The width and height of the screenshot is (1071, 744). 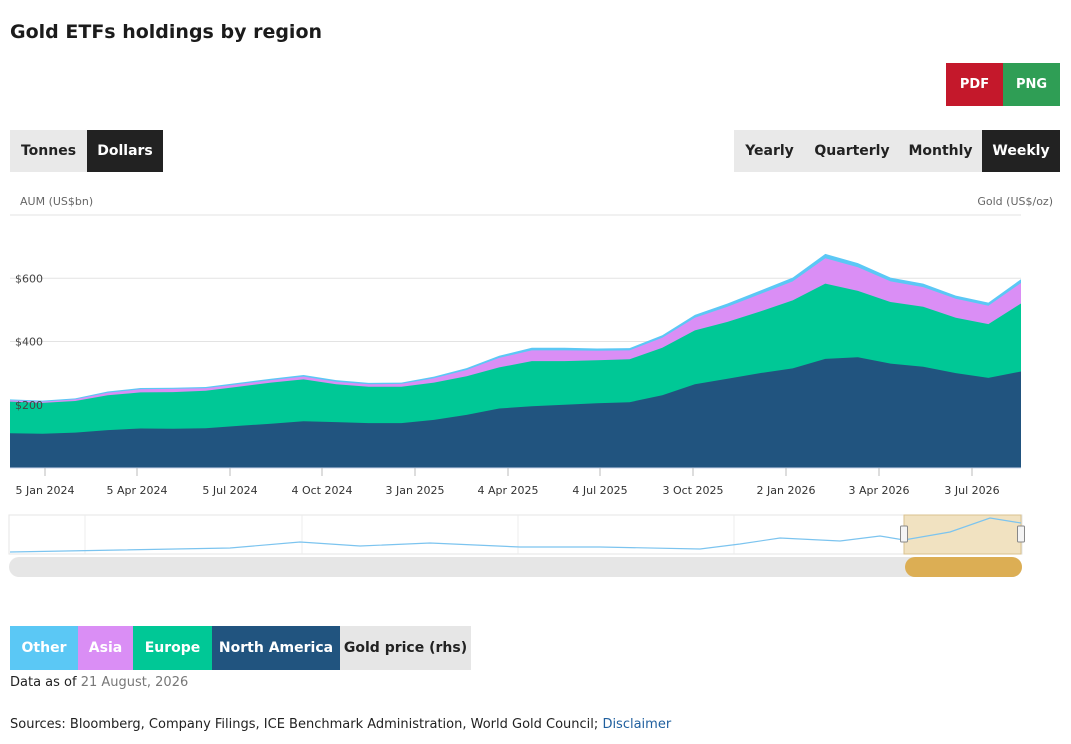 What do you see at coordinates (1015, 201) in the screenshot?
I see `y2-axis-title: Gold (US$/oz)` at bounding box center [1015, 201].